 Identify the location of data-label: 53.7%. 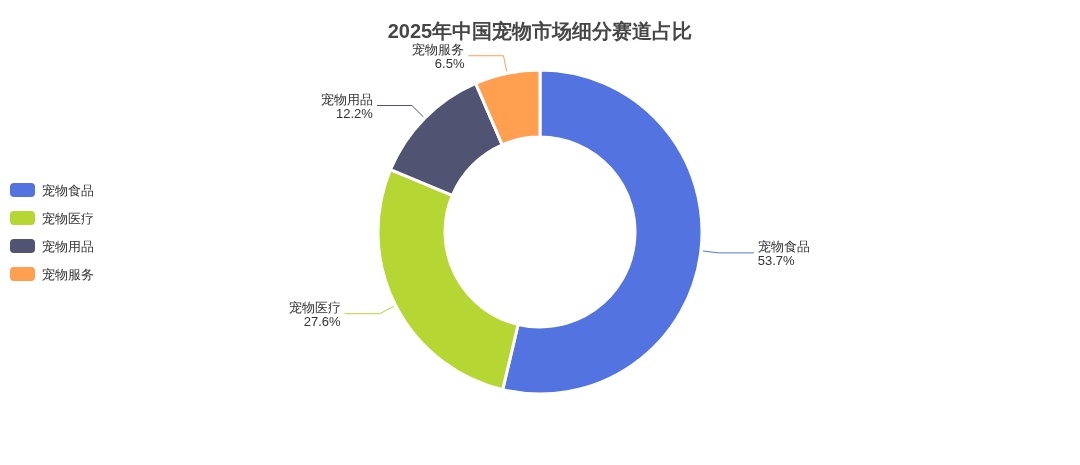
(776, 260).